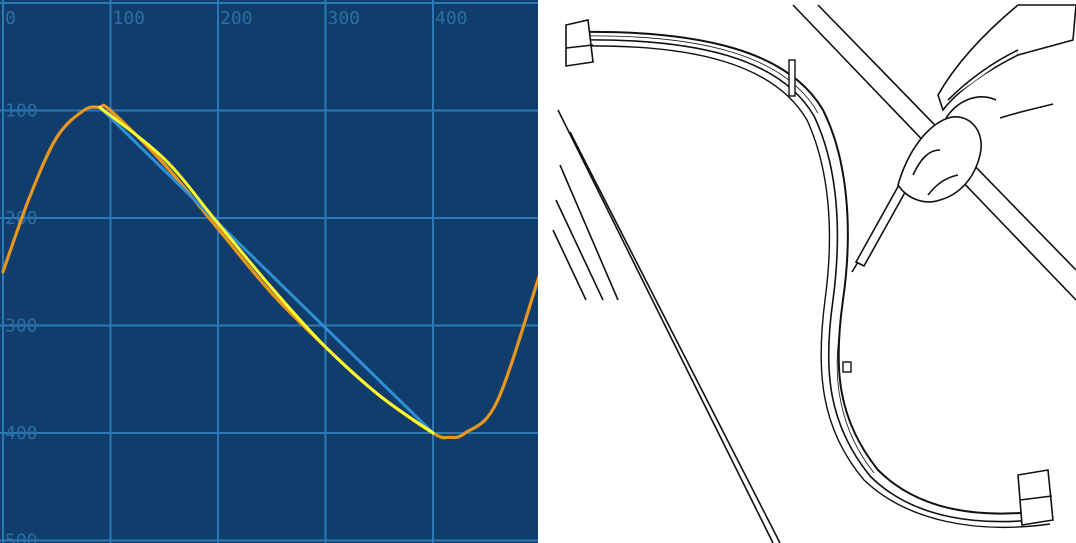  I want to click on drafter-sleeve, so click(1006, 61).